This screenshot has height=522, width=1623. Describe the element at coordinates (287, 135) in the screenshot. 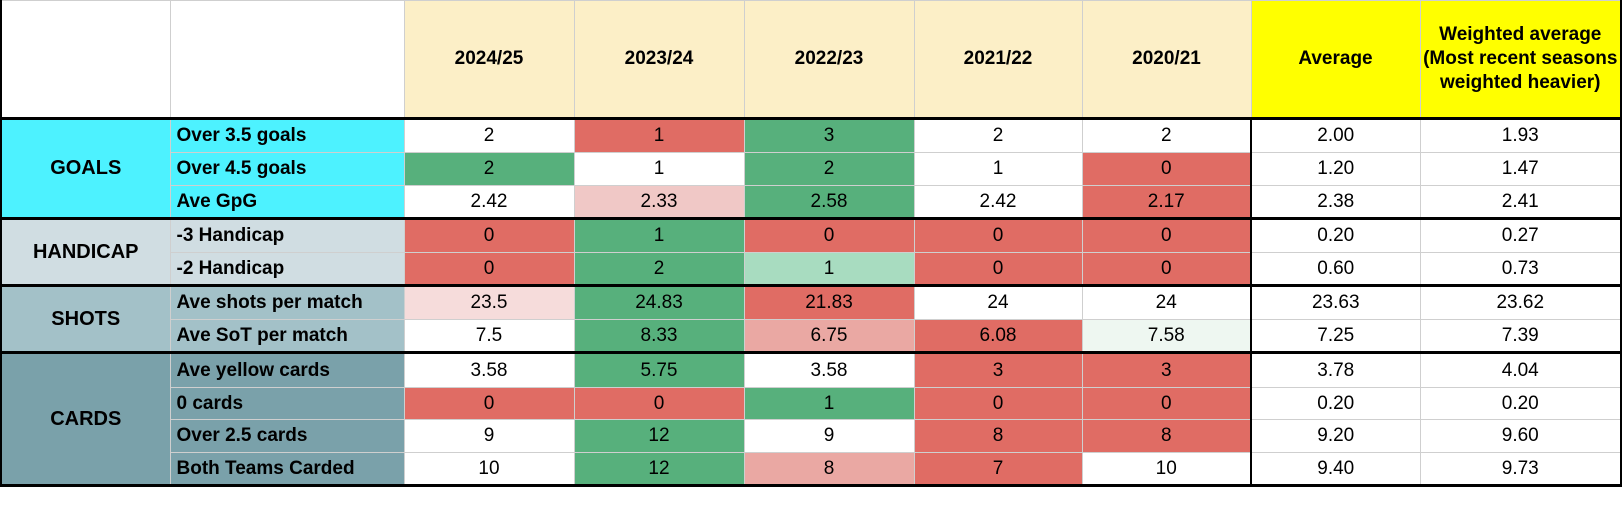

I see `row-label: Over 3.5 goals` at that location.